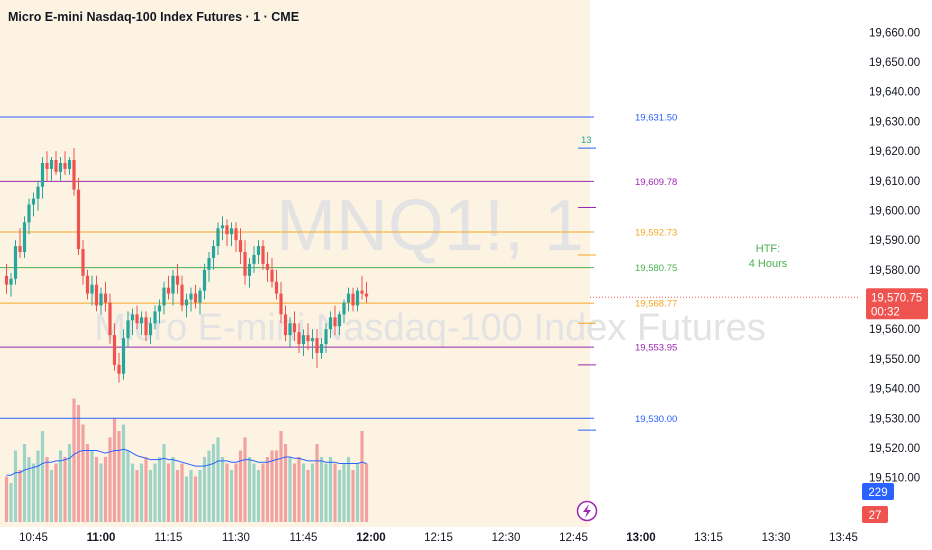 This screenshot has width=932, height=550. What do you see at coordinates (656, 182) in the screenshot?
I see `level-label: 19,609.78` at bounding box center [656, 182].